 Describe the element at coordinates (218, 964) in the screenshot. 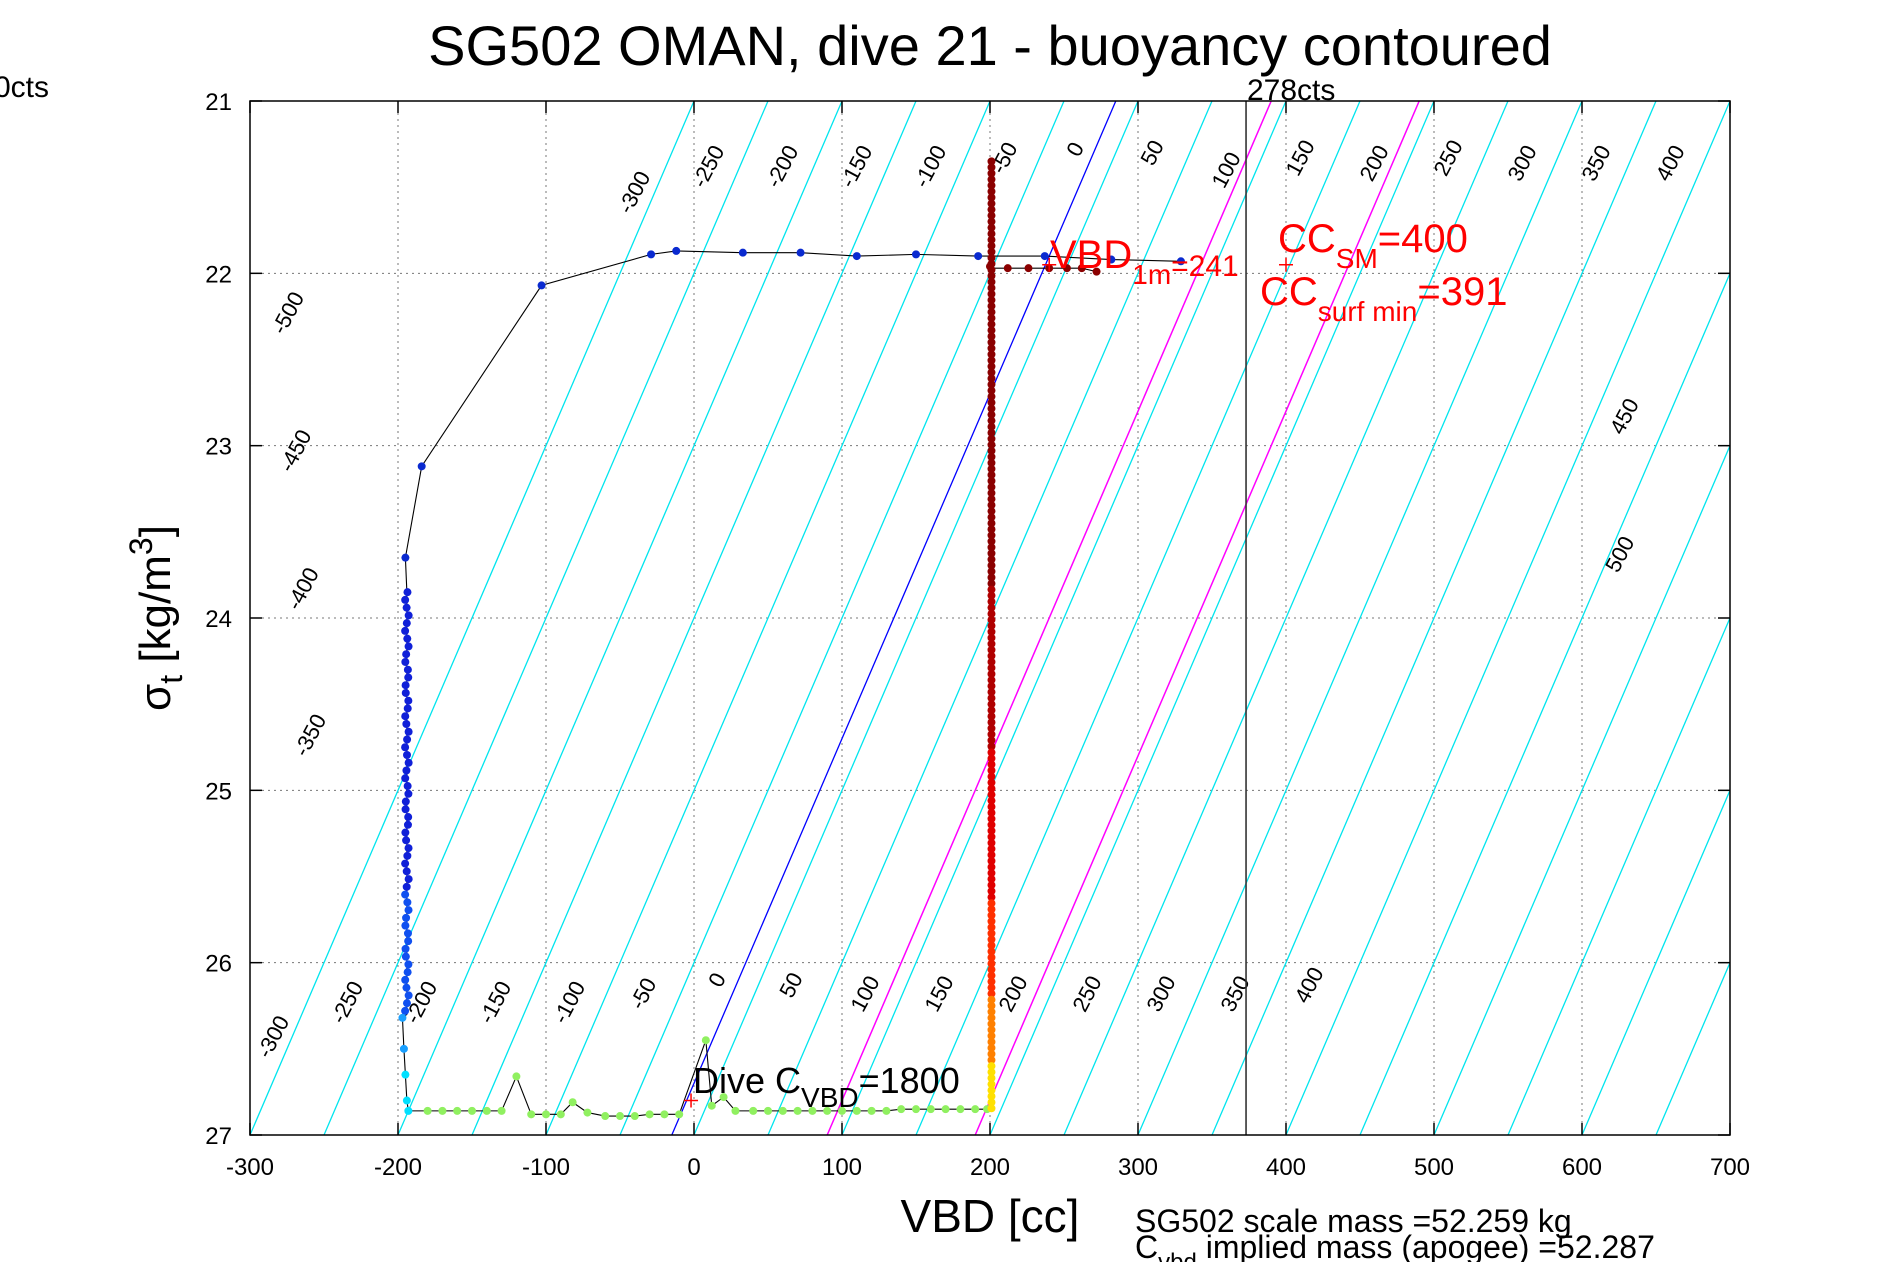

I see `y-tick-label: 26` at that location.